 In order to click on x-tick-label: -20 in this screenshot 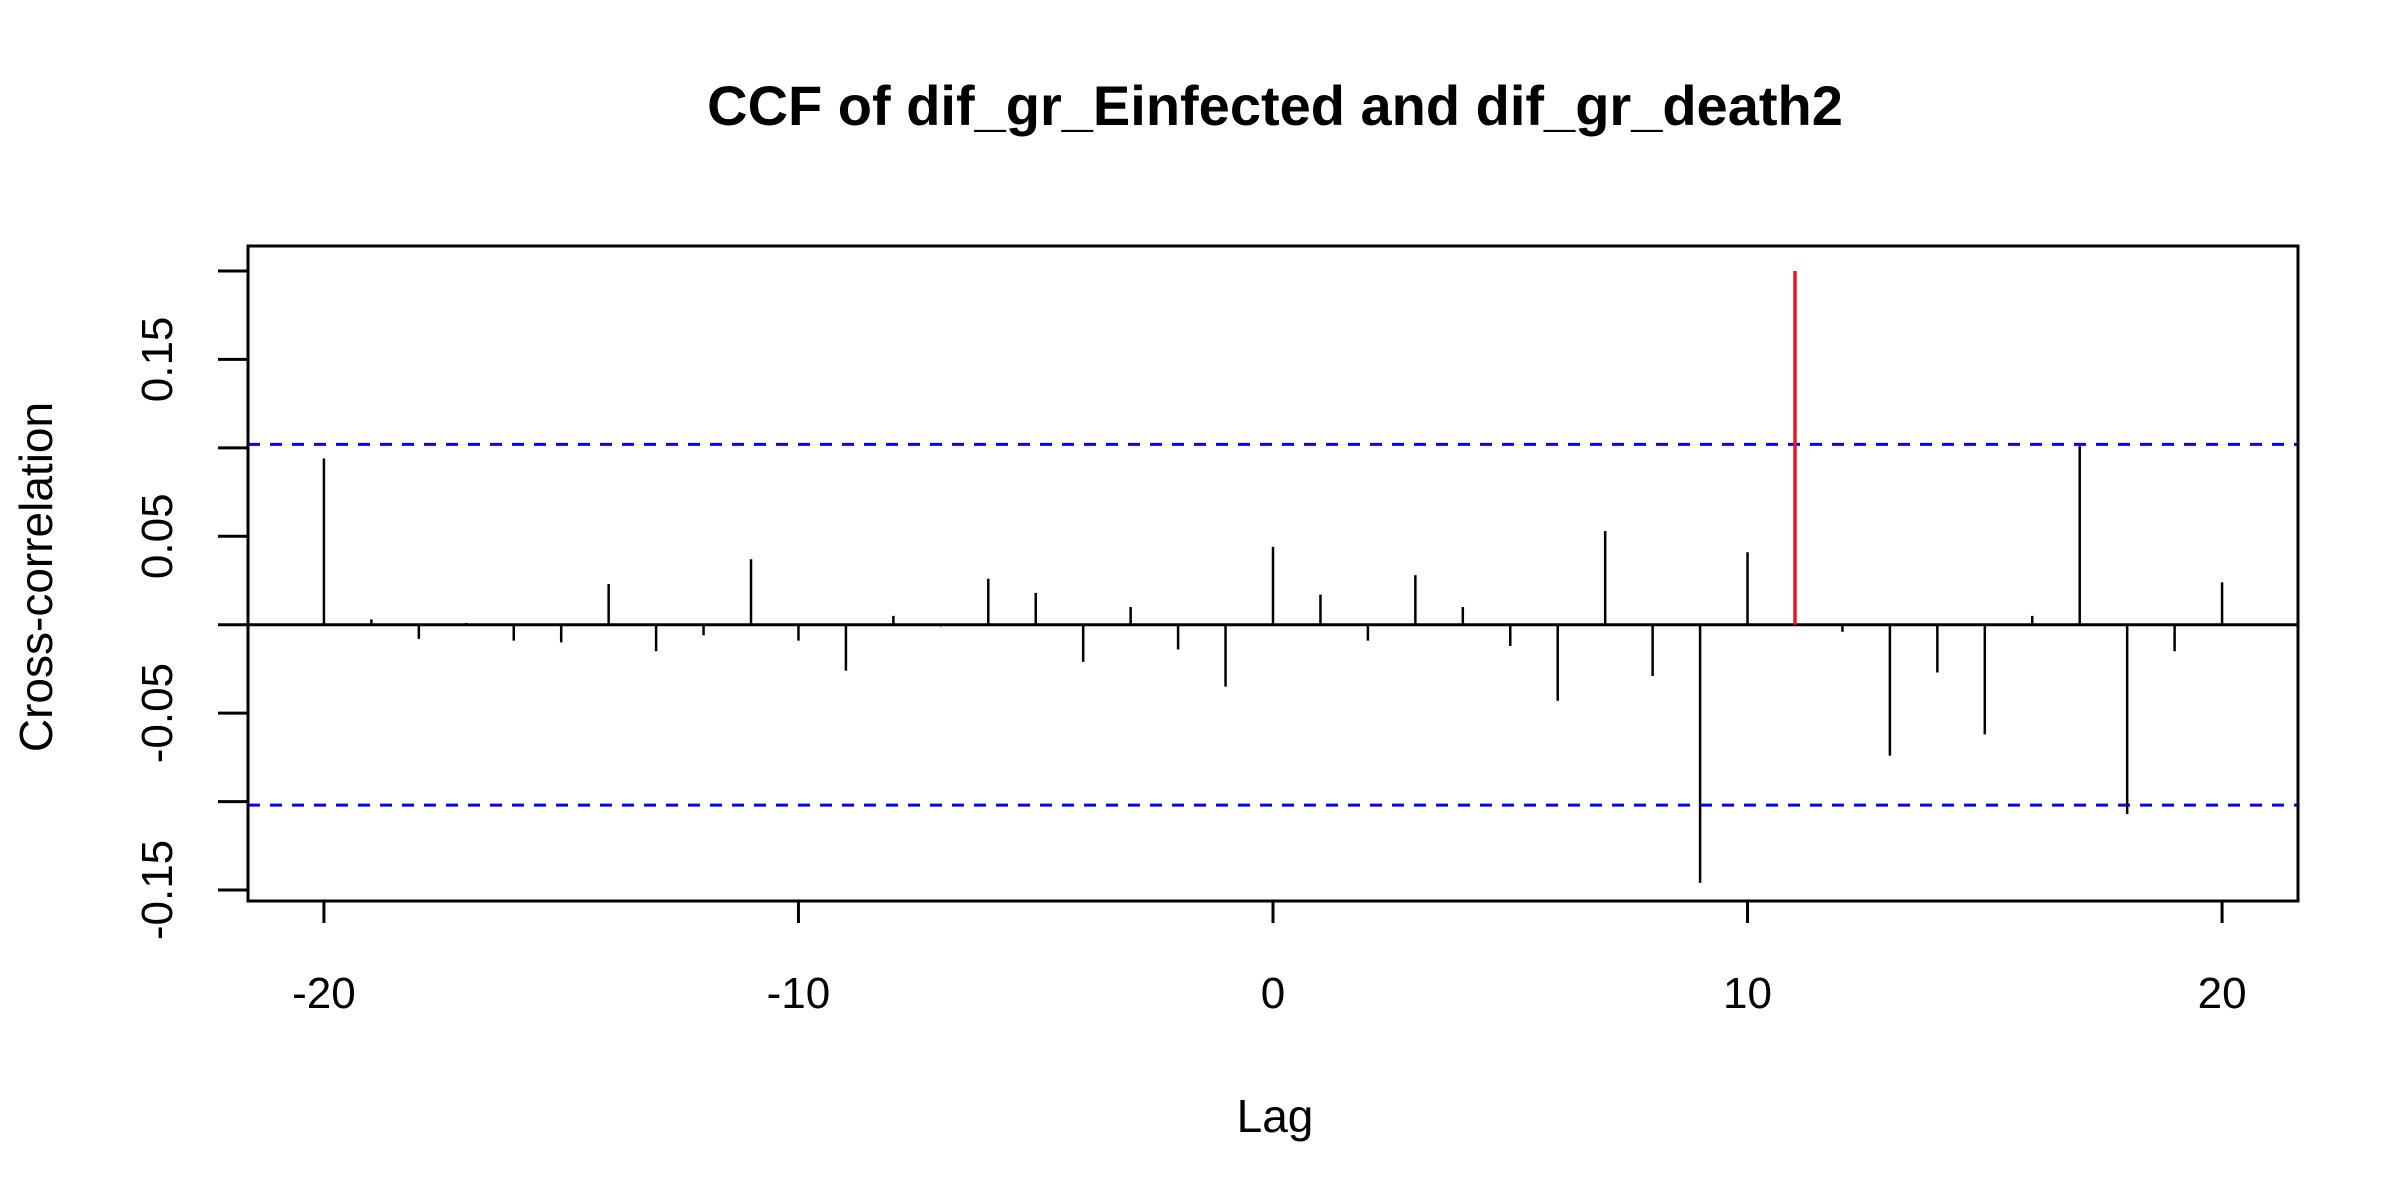, I will do `click(324, 993)`.